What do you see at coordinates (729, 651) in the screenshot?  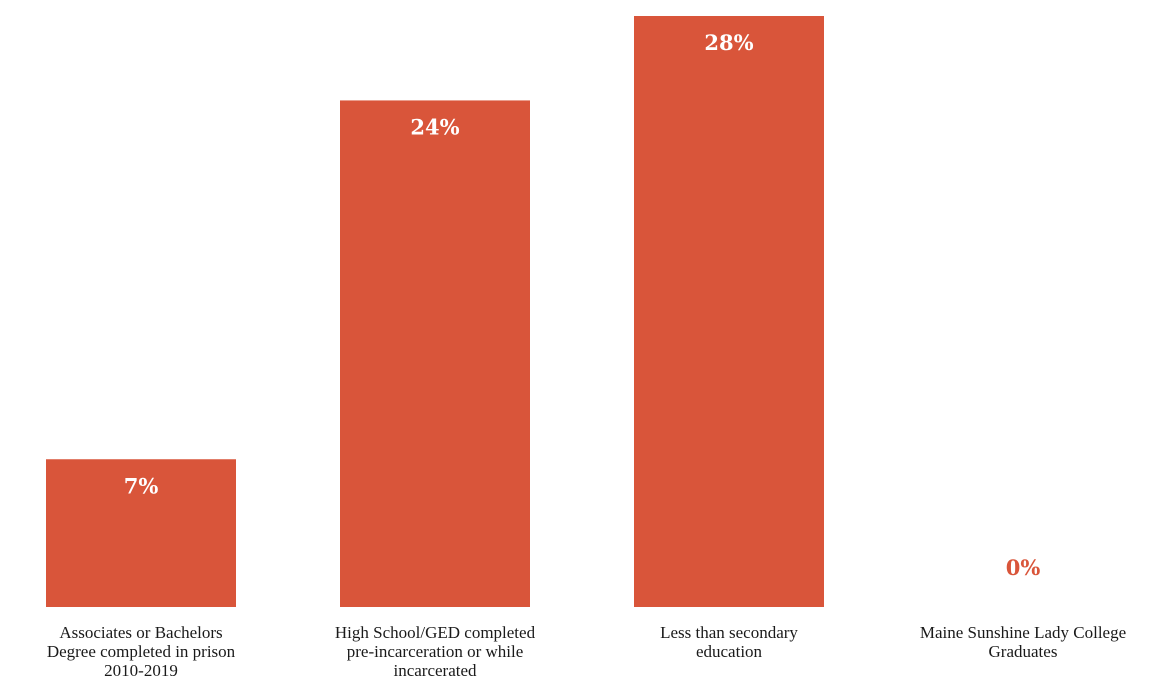 I see `category-label-line: education` at bounding box center [729, 651].